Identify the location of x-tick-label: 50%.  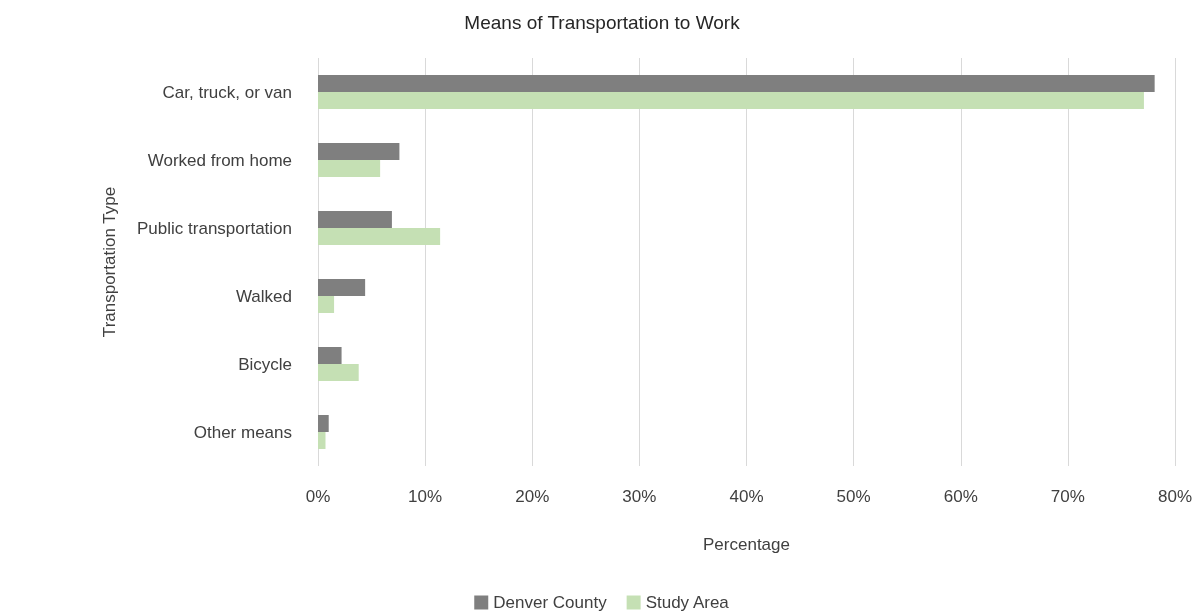
(853, 496).